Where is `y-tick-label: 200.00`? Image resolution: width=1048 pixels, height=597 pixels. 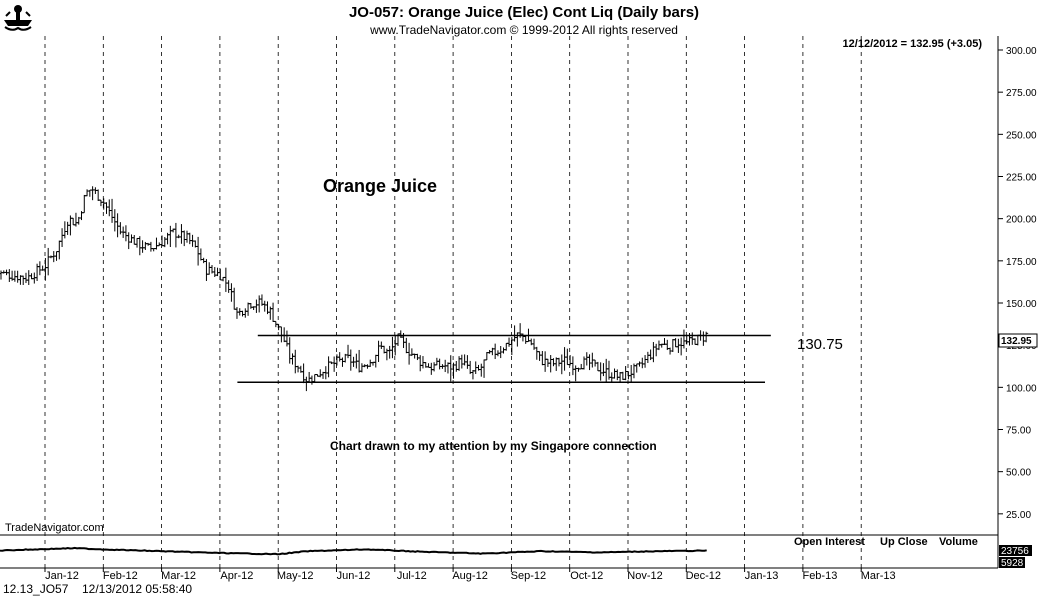
y-tick-label: 200.00 is located at coordinates (1021, 220).